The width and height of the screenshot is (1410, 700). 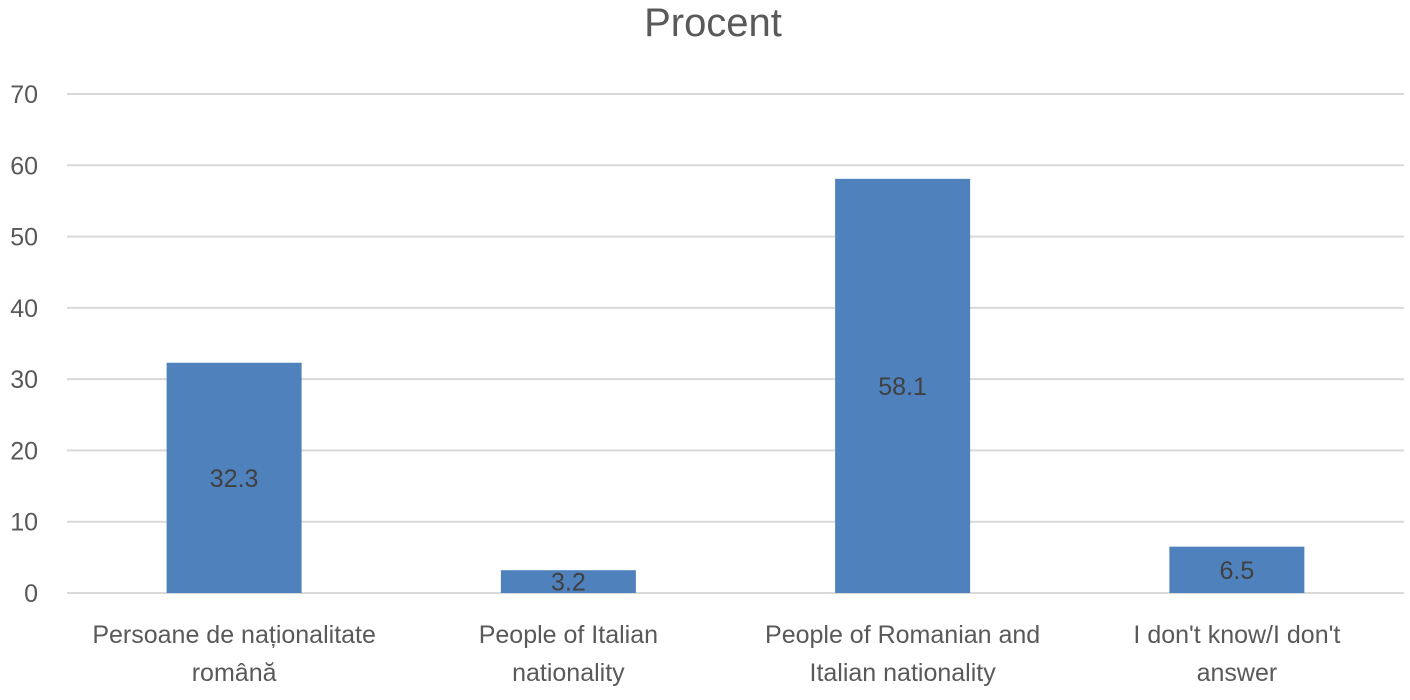 What do you see at coordinates (31, 594) in the screenshot?
I see `y-tick-label: 0` at bounding box center [31, 594].